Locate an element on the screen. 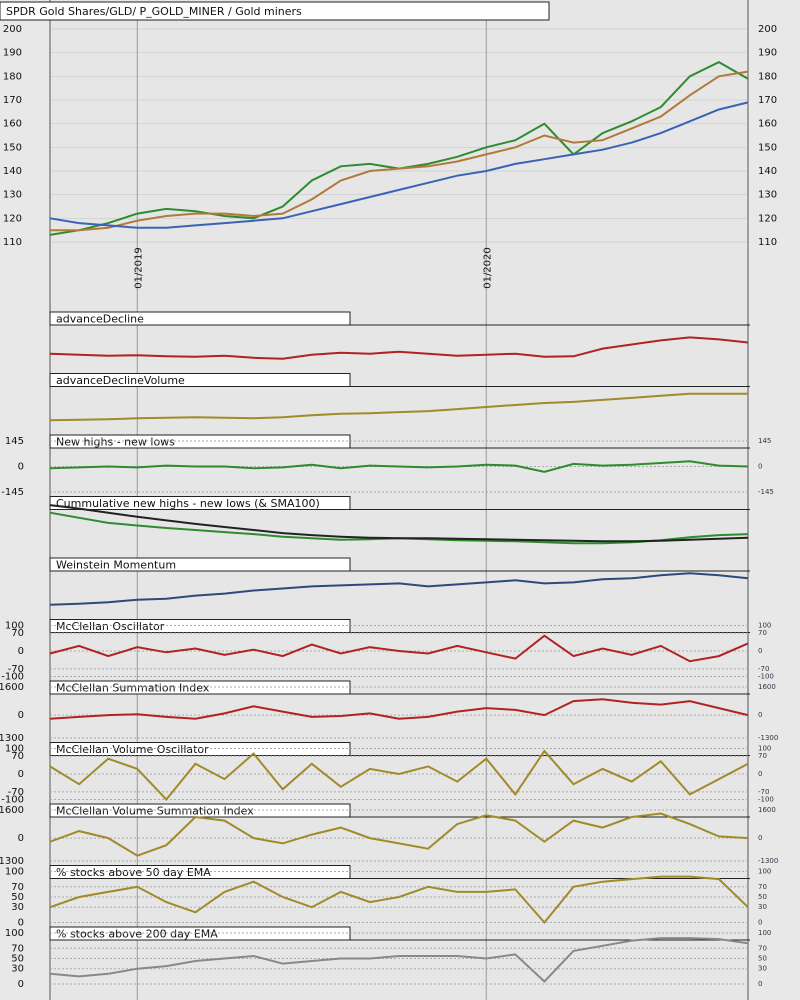  y-tick-label-right: 170 is located at coordinates (767, 100).